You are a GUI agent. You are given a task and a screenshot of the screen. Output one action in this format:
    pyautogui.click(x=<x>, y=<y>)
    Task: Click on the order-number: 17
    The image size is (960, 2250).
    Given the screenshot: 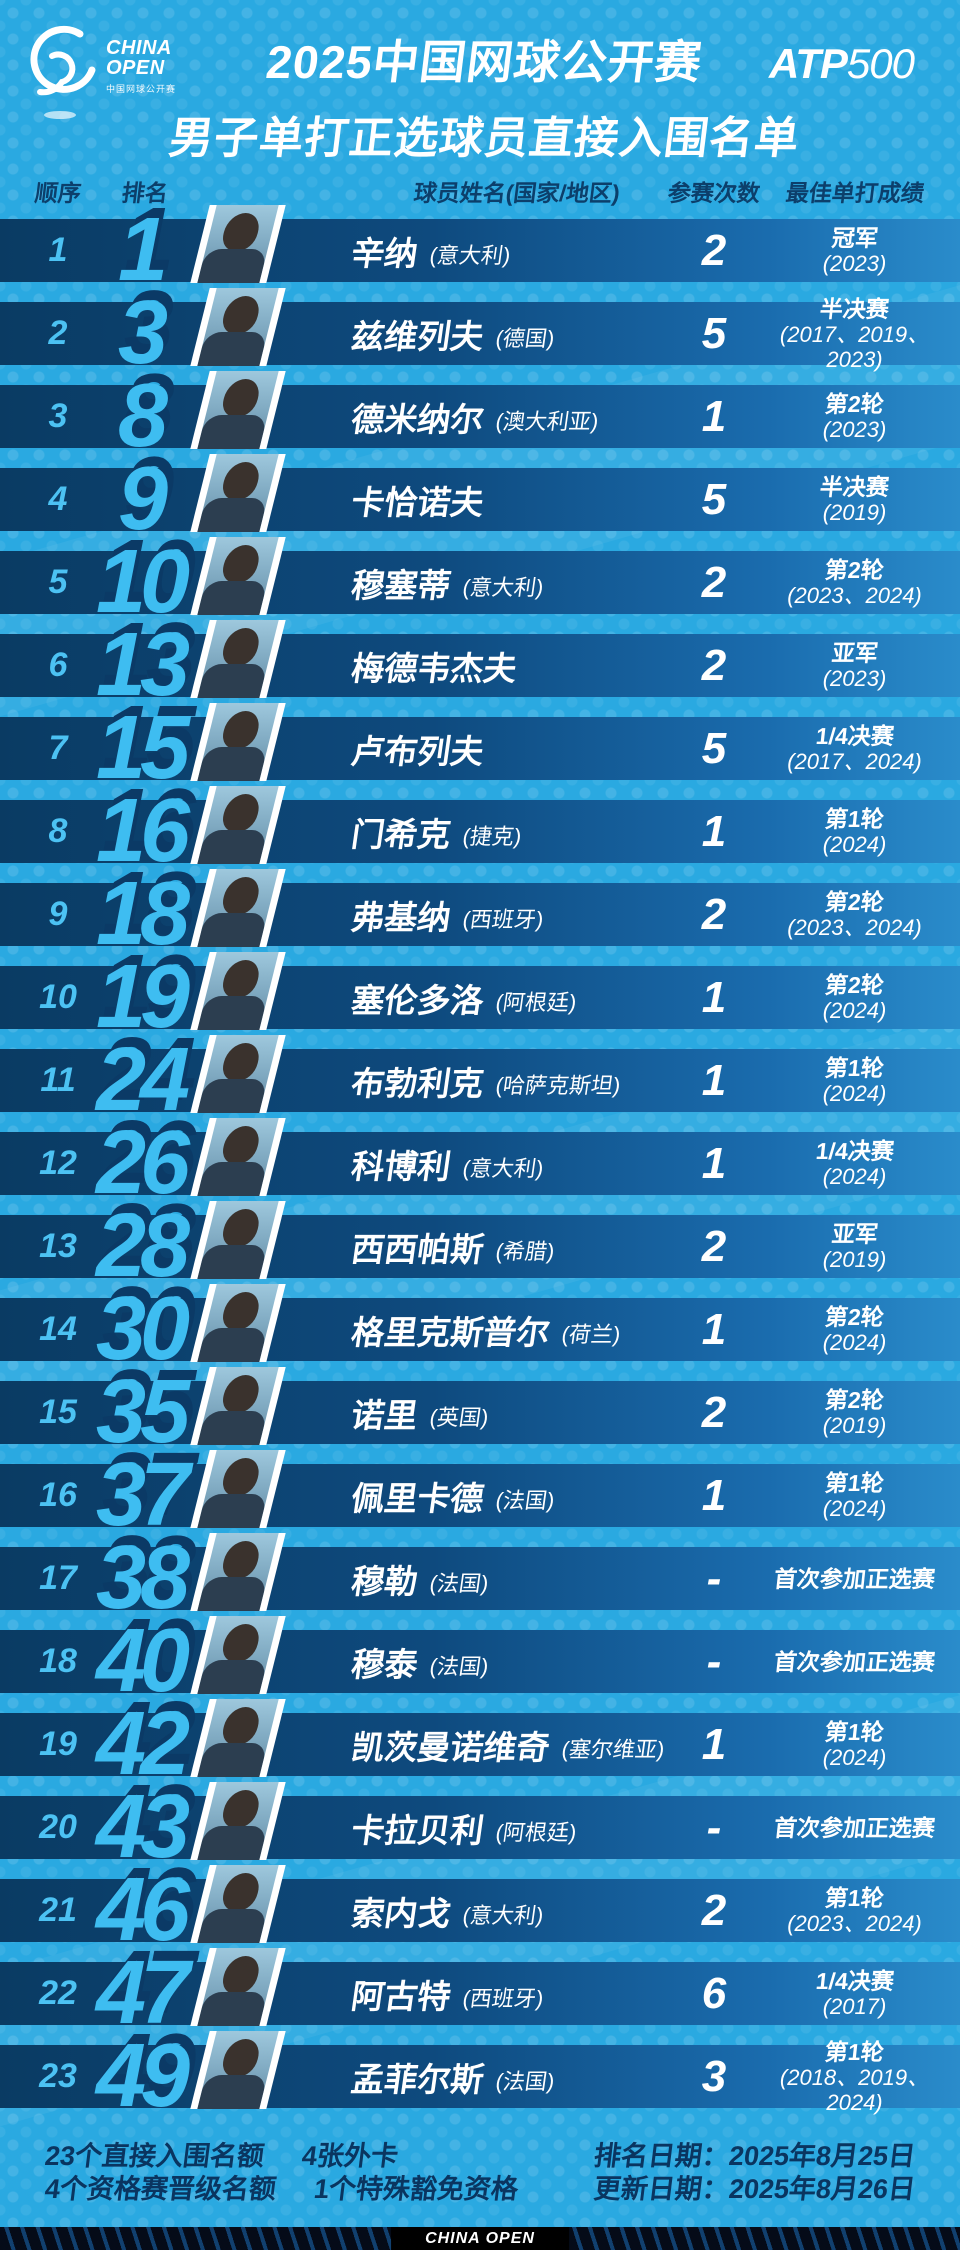 What is the action you would take?
    pyautogui.click(x=58, y=1578)
    